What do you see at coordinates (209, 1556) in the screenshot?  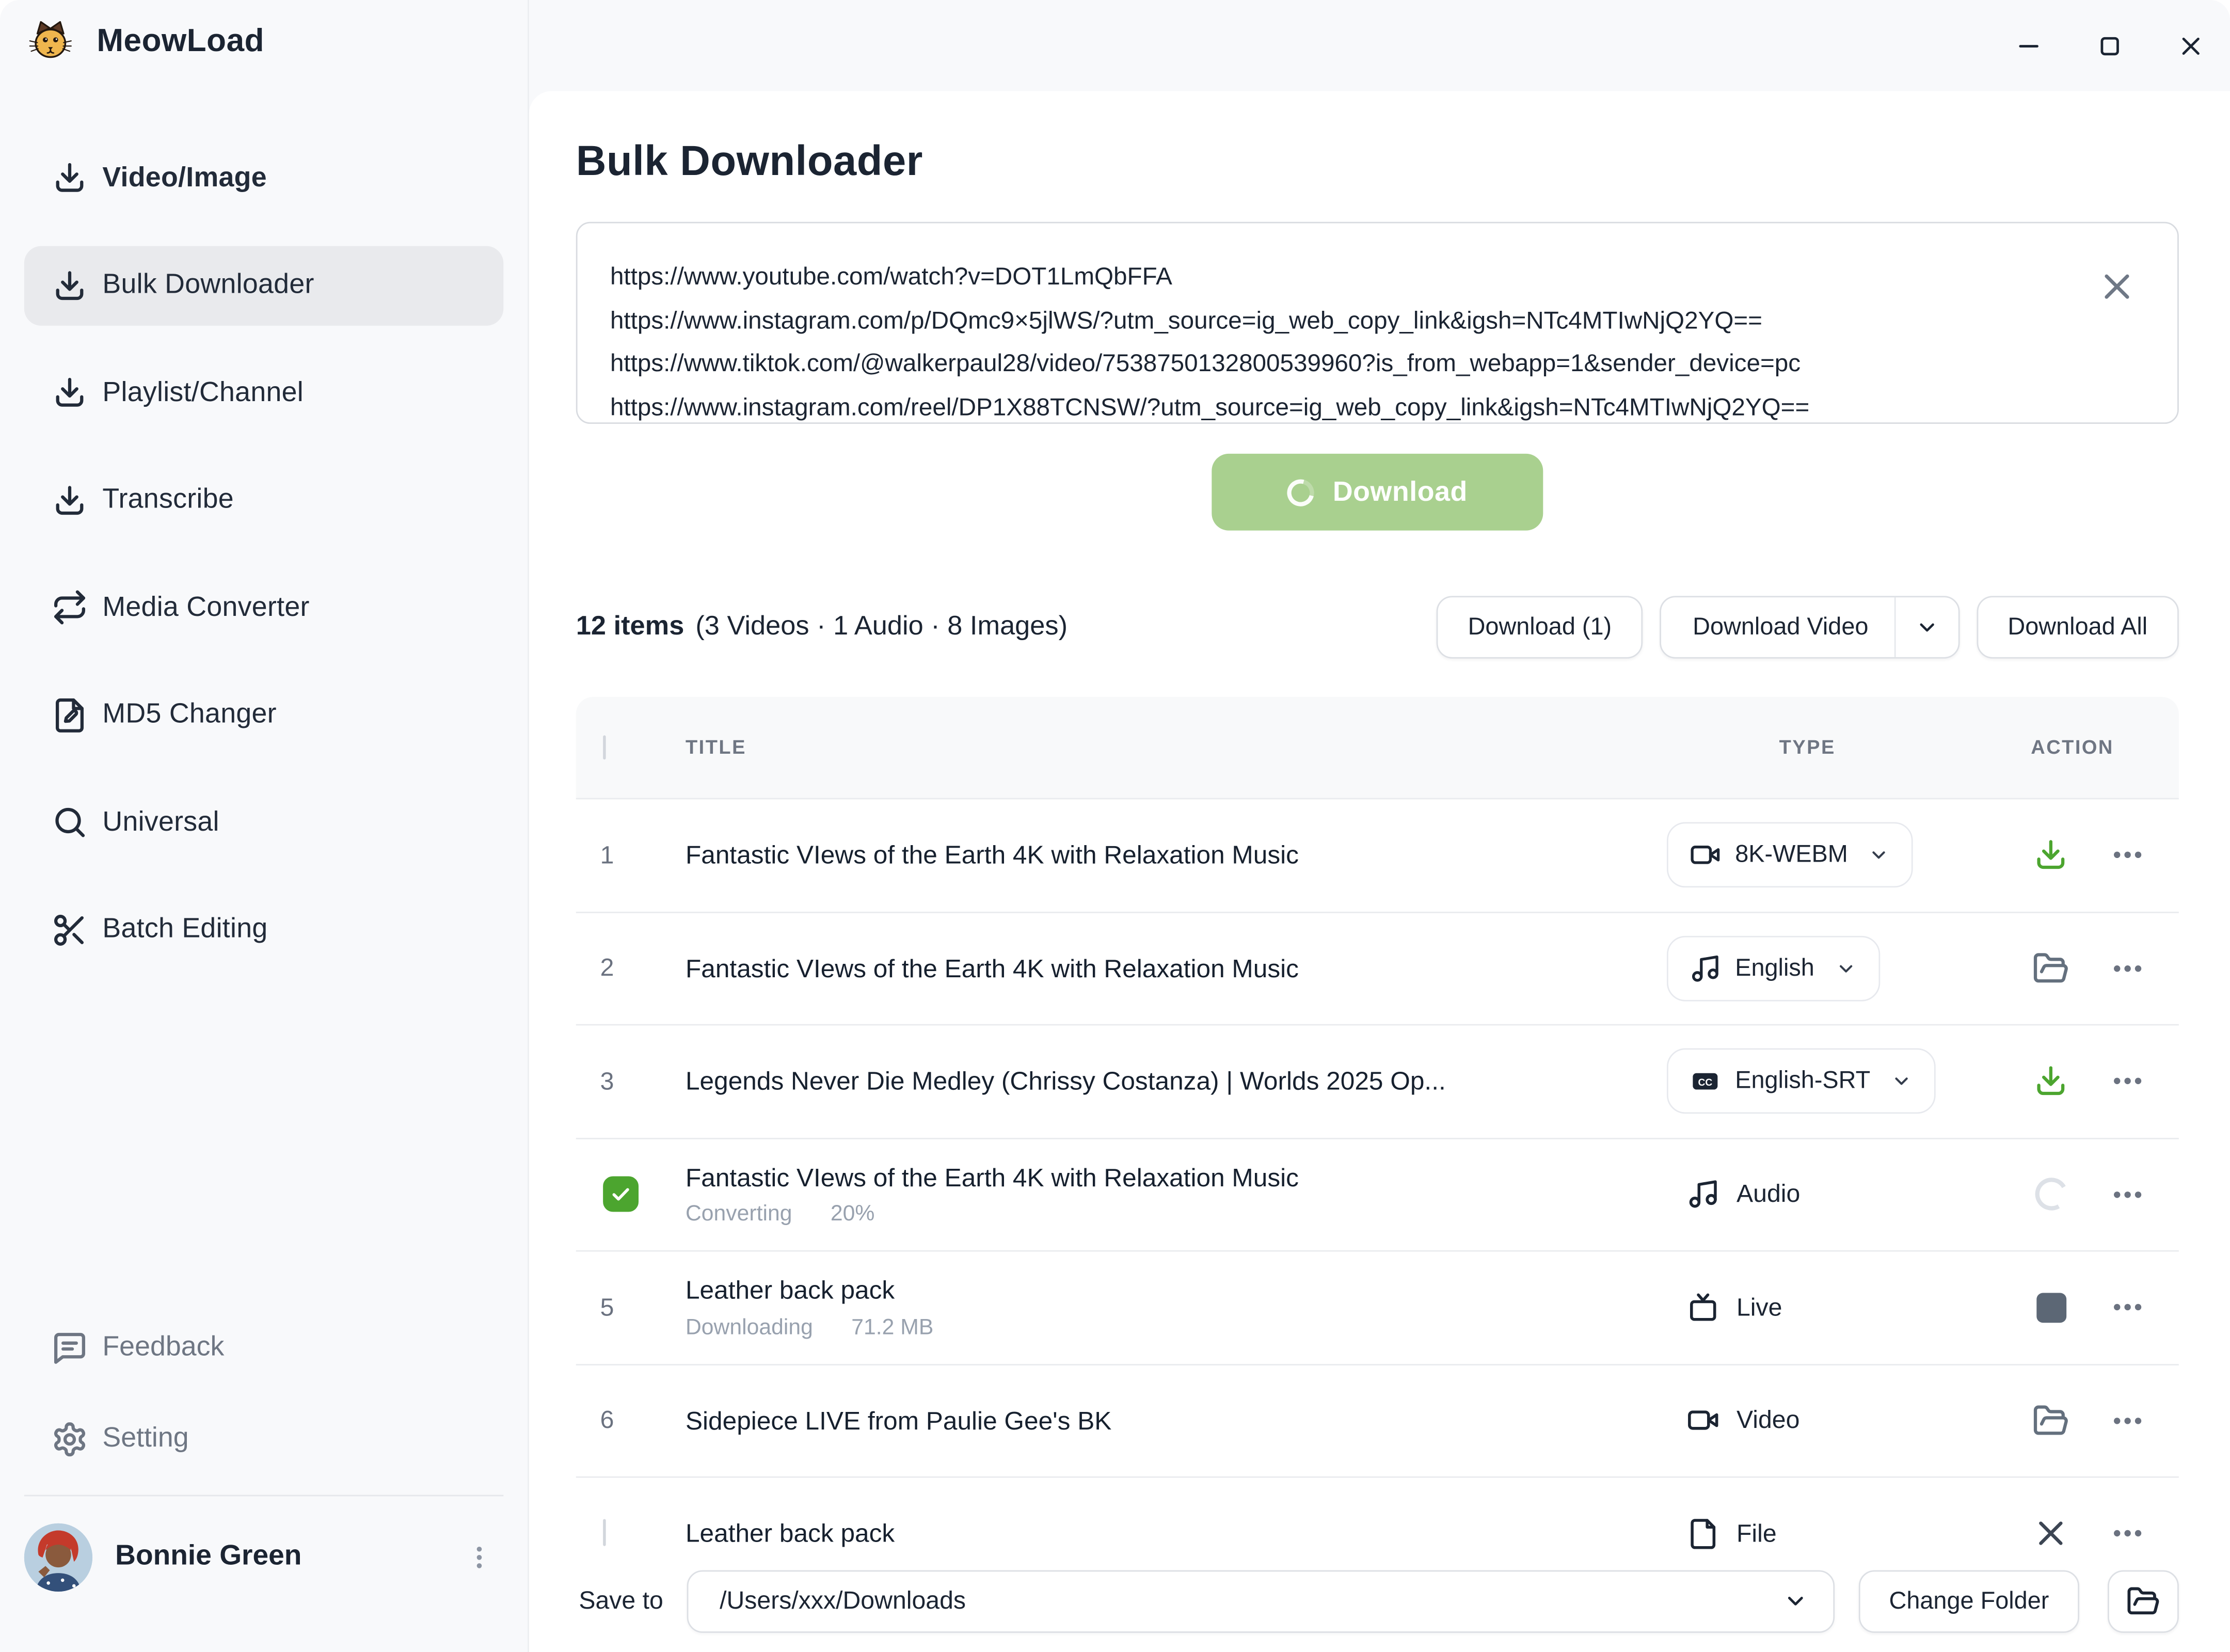 I see `user-name: Bonnie Green` at bounding box center [209, 1556].